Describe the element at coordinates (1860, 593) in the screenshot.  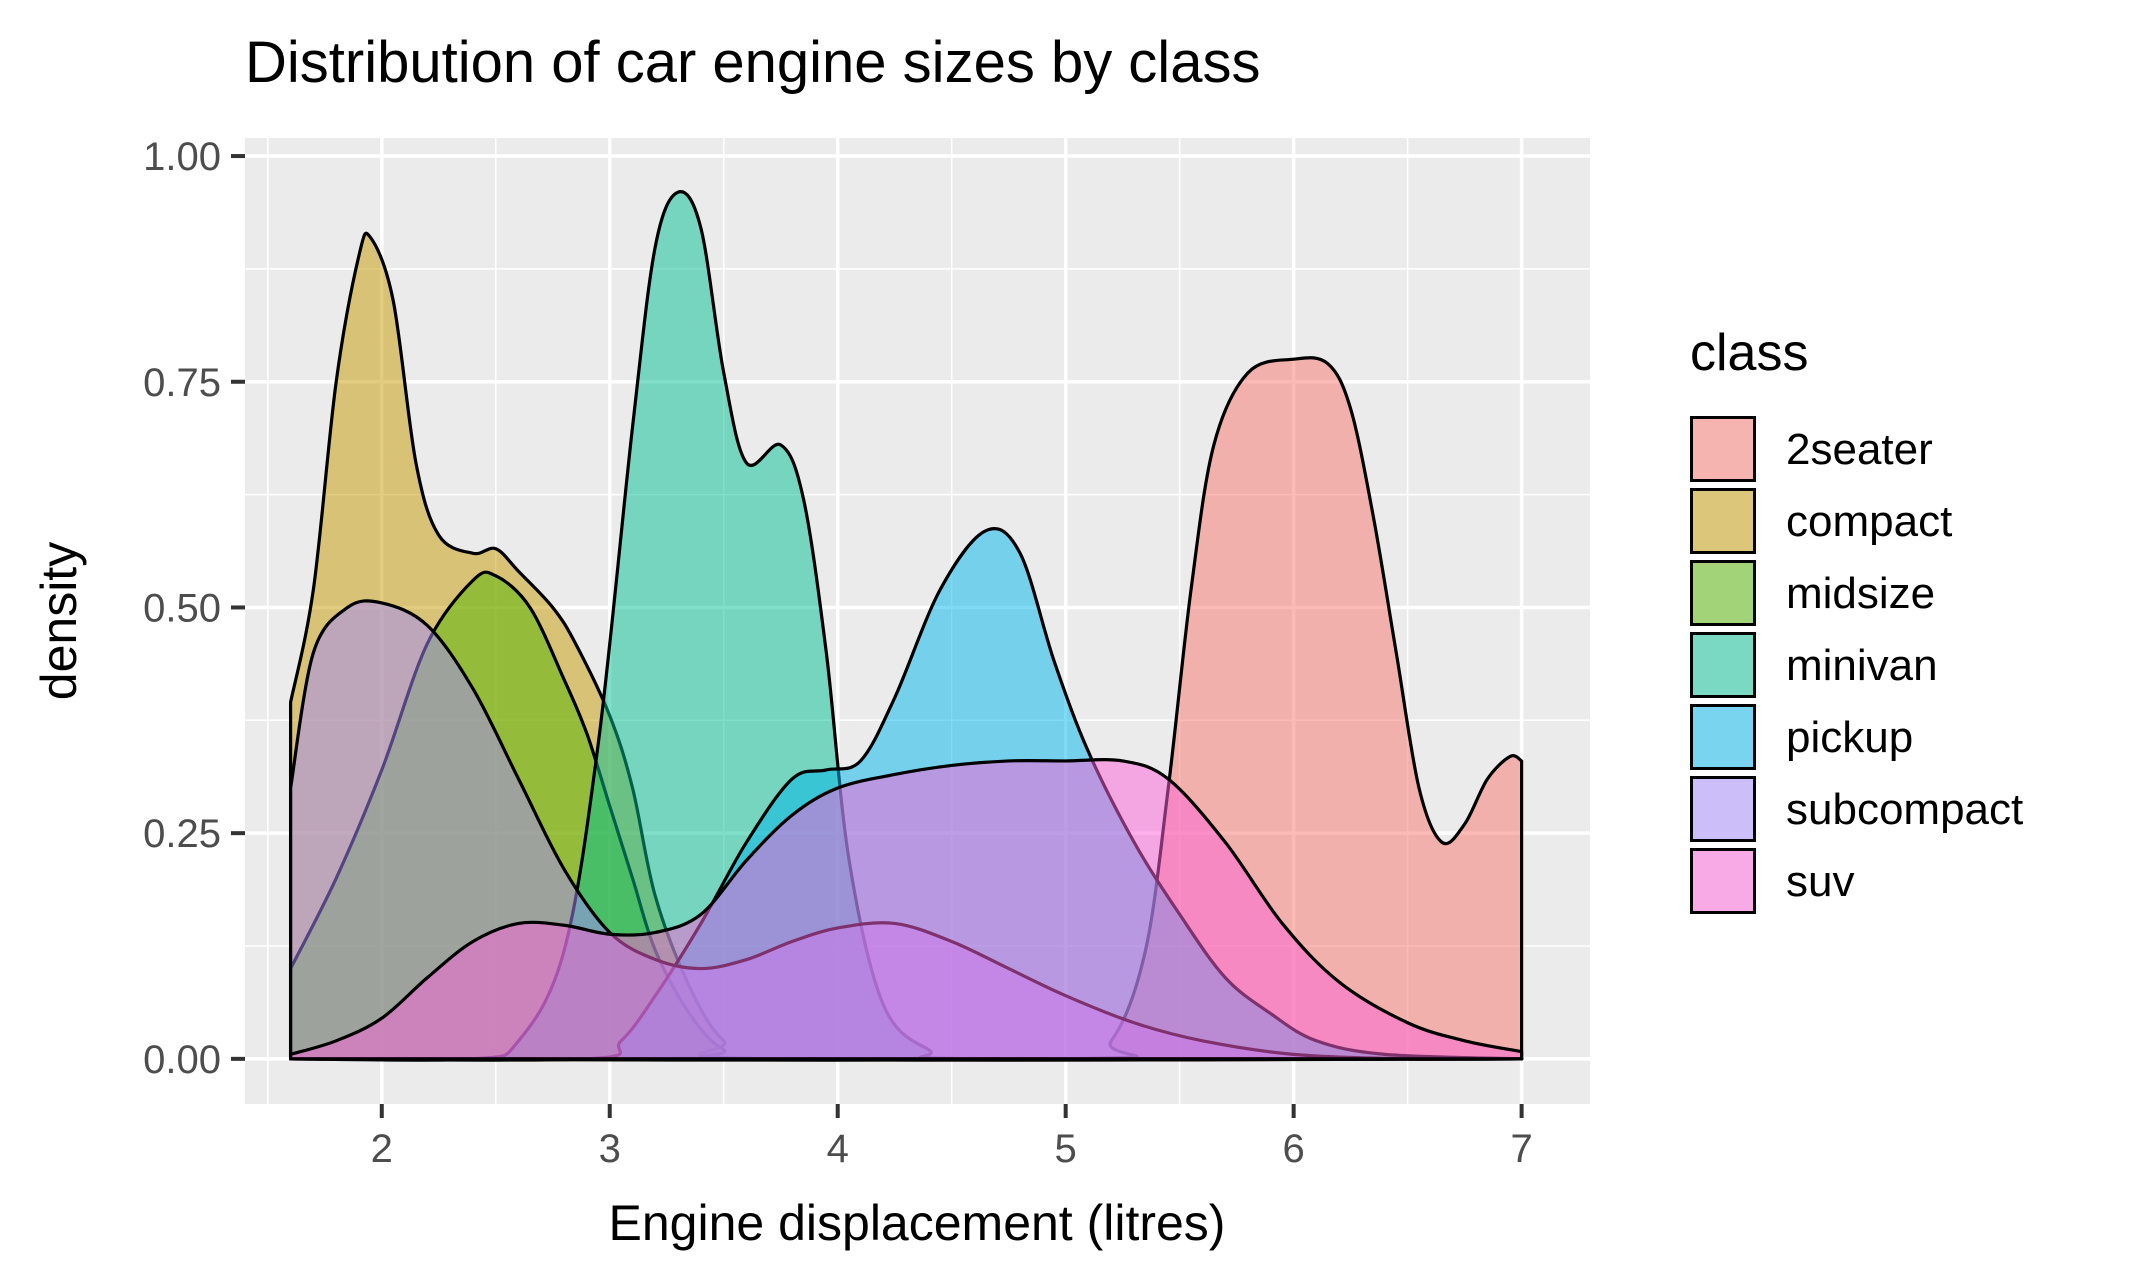
I see `legend-label: midsize` at that location.